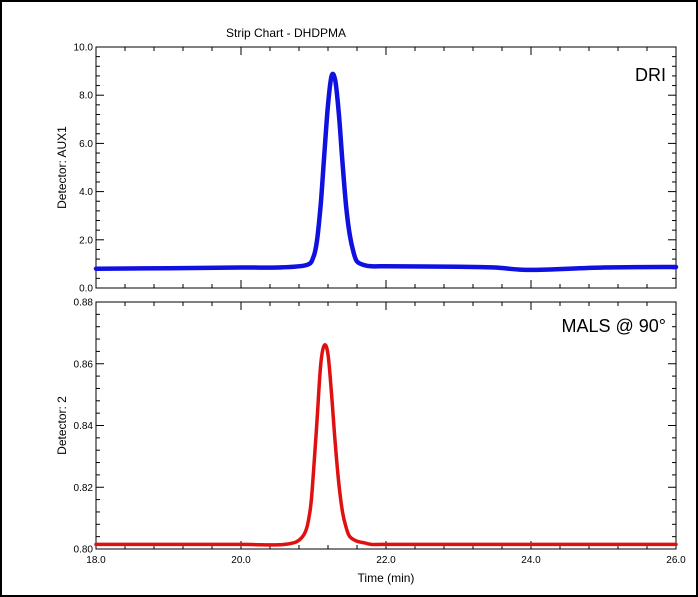  Describe the element at coordinates (84, 364) in the screenshot. I see `mals-y-tick-label: 0.86` at that location.